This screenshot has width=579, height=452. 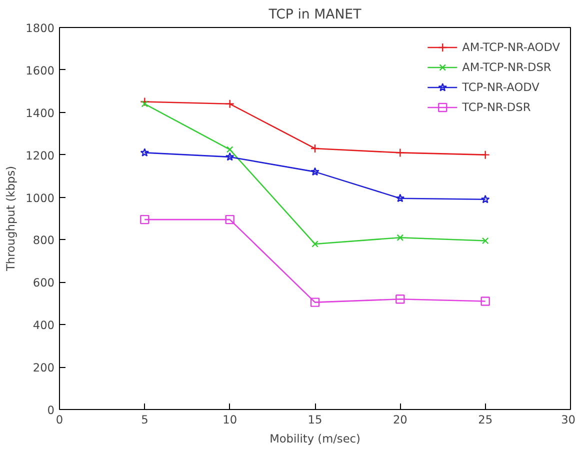 I want to click on x-tick-label: 25, so click(x=485, y=419).